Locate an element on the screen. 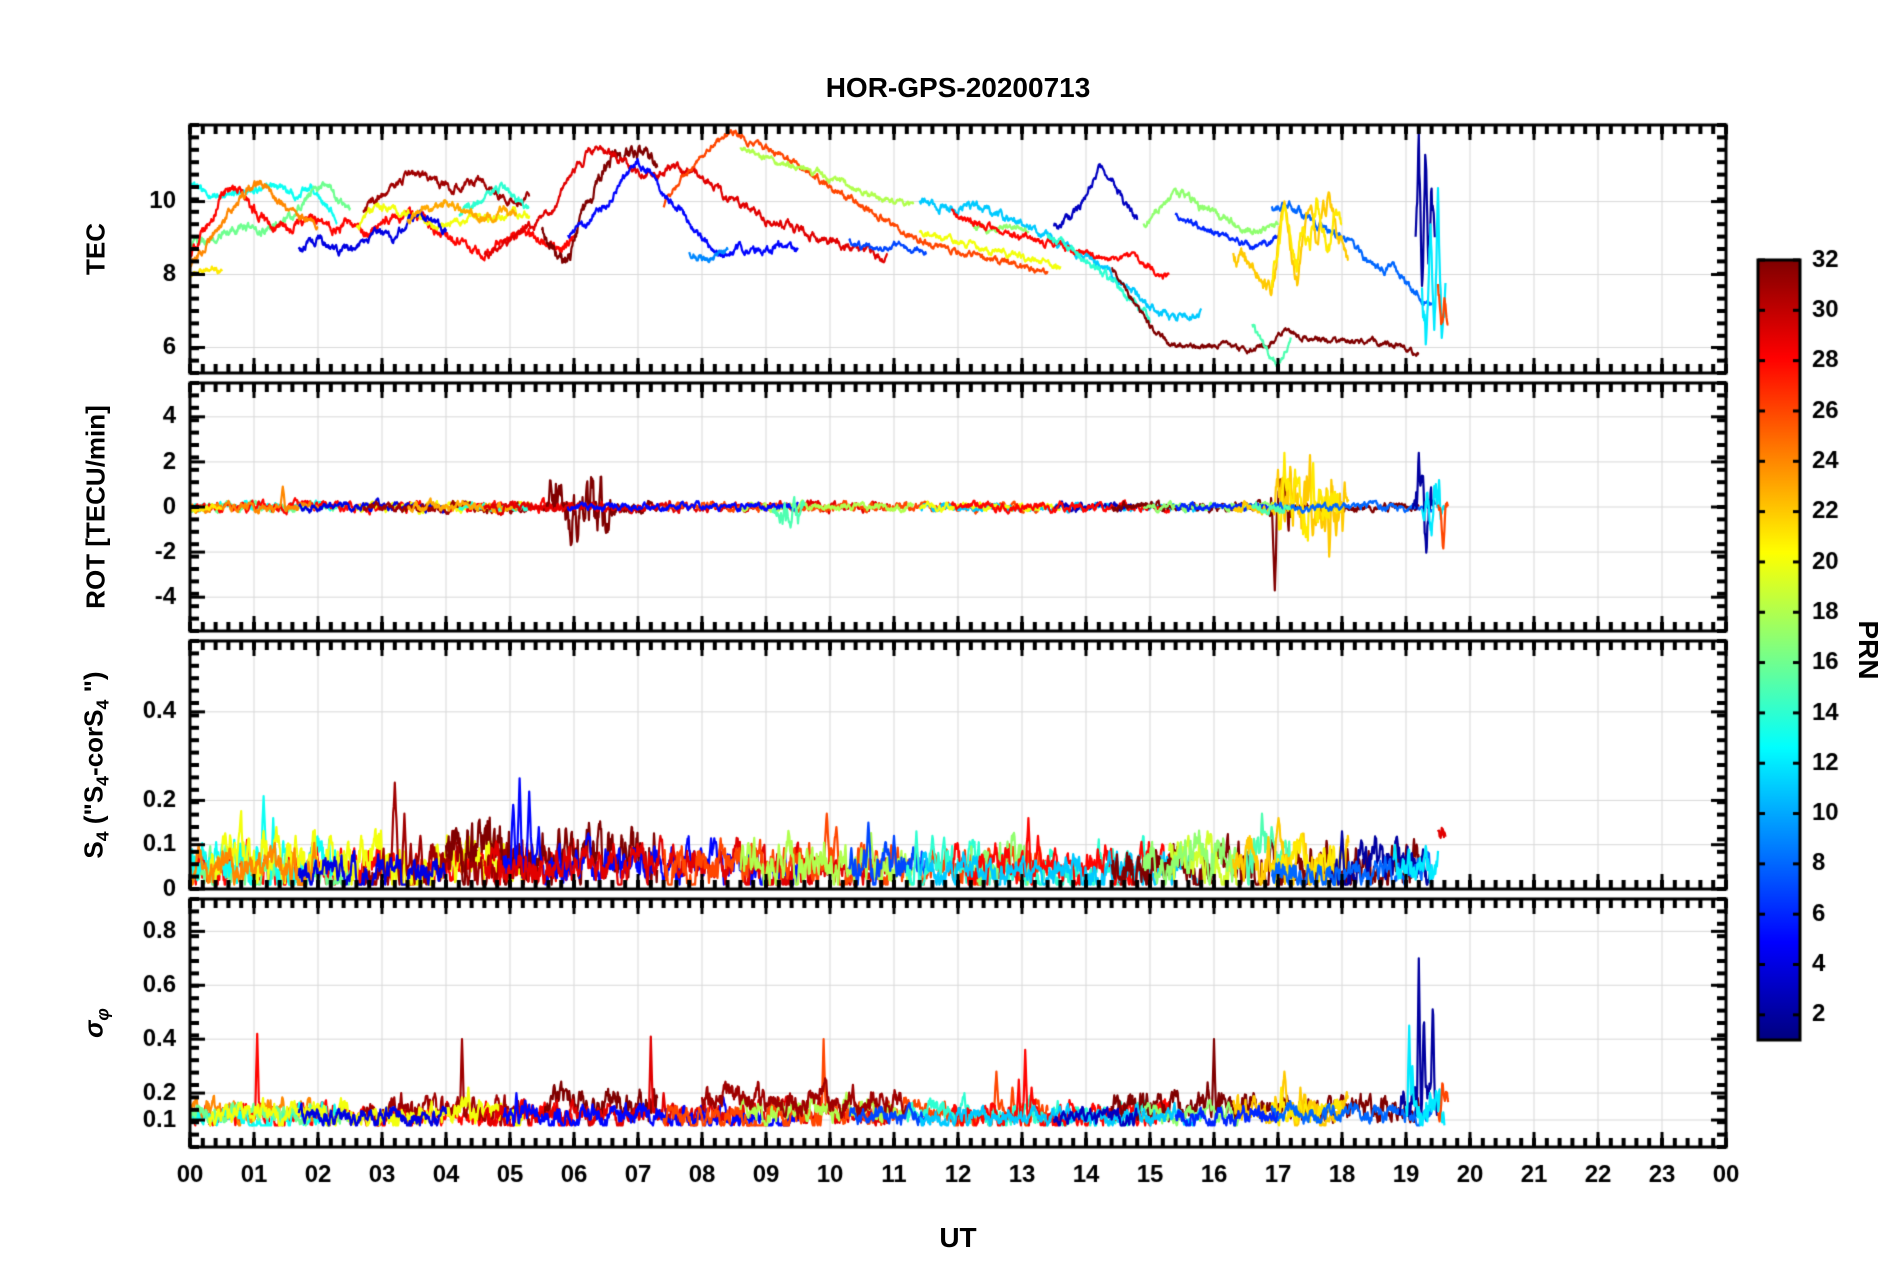 This screenshot has width=1902, height=1272. colorbar-label: PRN is located at coordinates (1868, 650).